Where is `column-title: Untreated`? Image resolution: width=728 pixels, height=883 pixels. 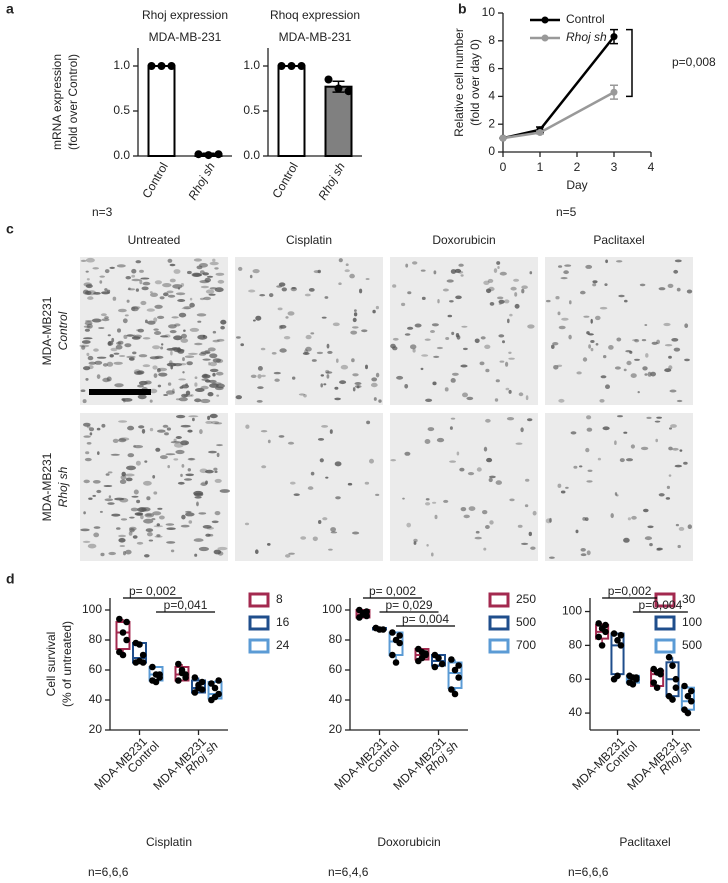 column-title: Untreated is located at coordinates (154, 240).